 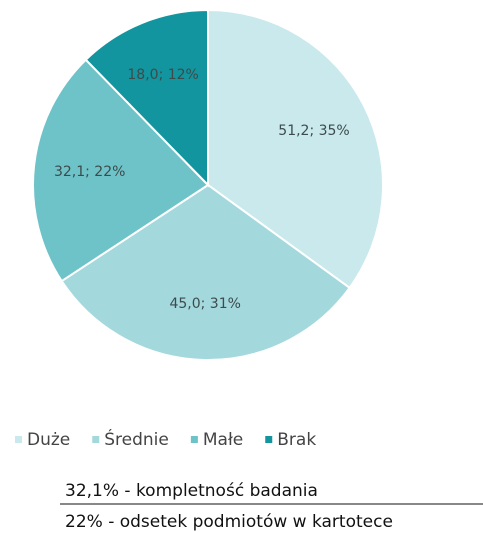 I want to click on data-label: 18,0; 12%, so click(x=162, y=75).